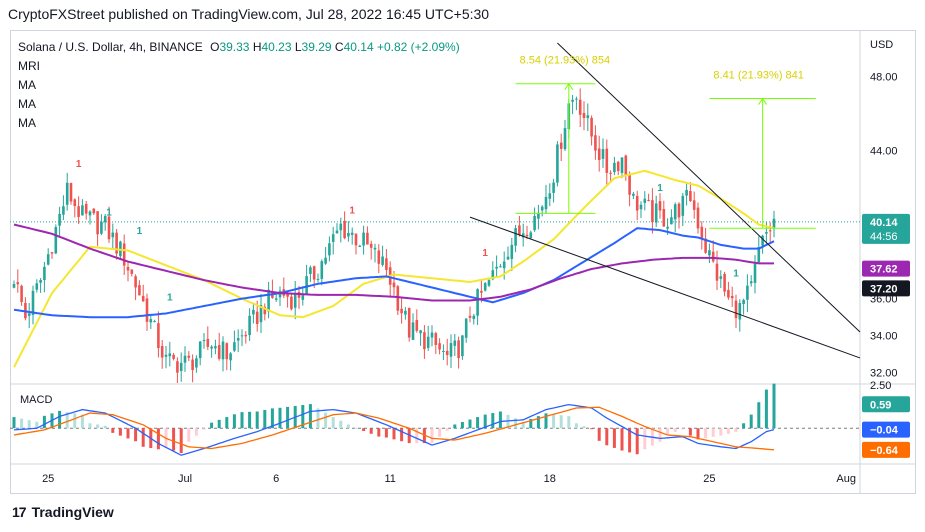  What do you see at coordinates (358, 47) in the screenshot?
I see `ohlc-close: 40.14` at bounding box center [358, 47].